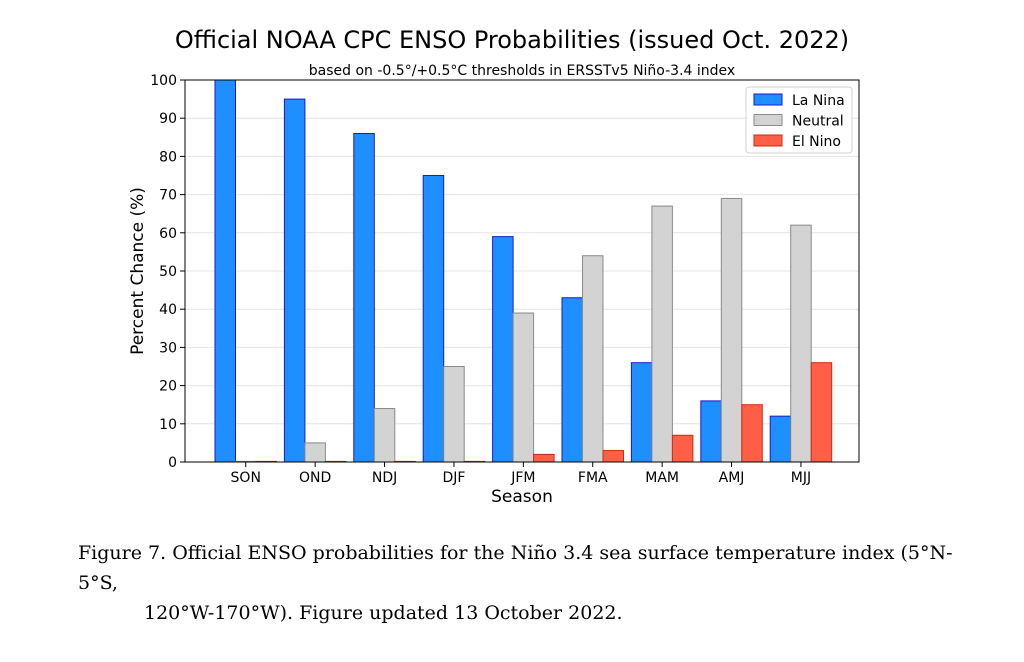 The image size is (1024, 662). Describe the element at coordinates (662, 334) in the screenshot. I see `bar-neutral-mam` at that location.